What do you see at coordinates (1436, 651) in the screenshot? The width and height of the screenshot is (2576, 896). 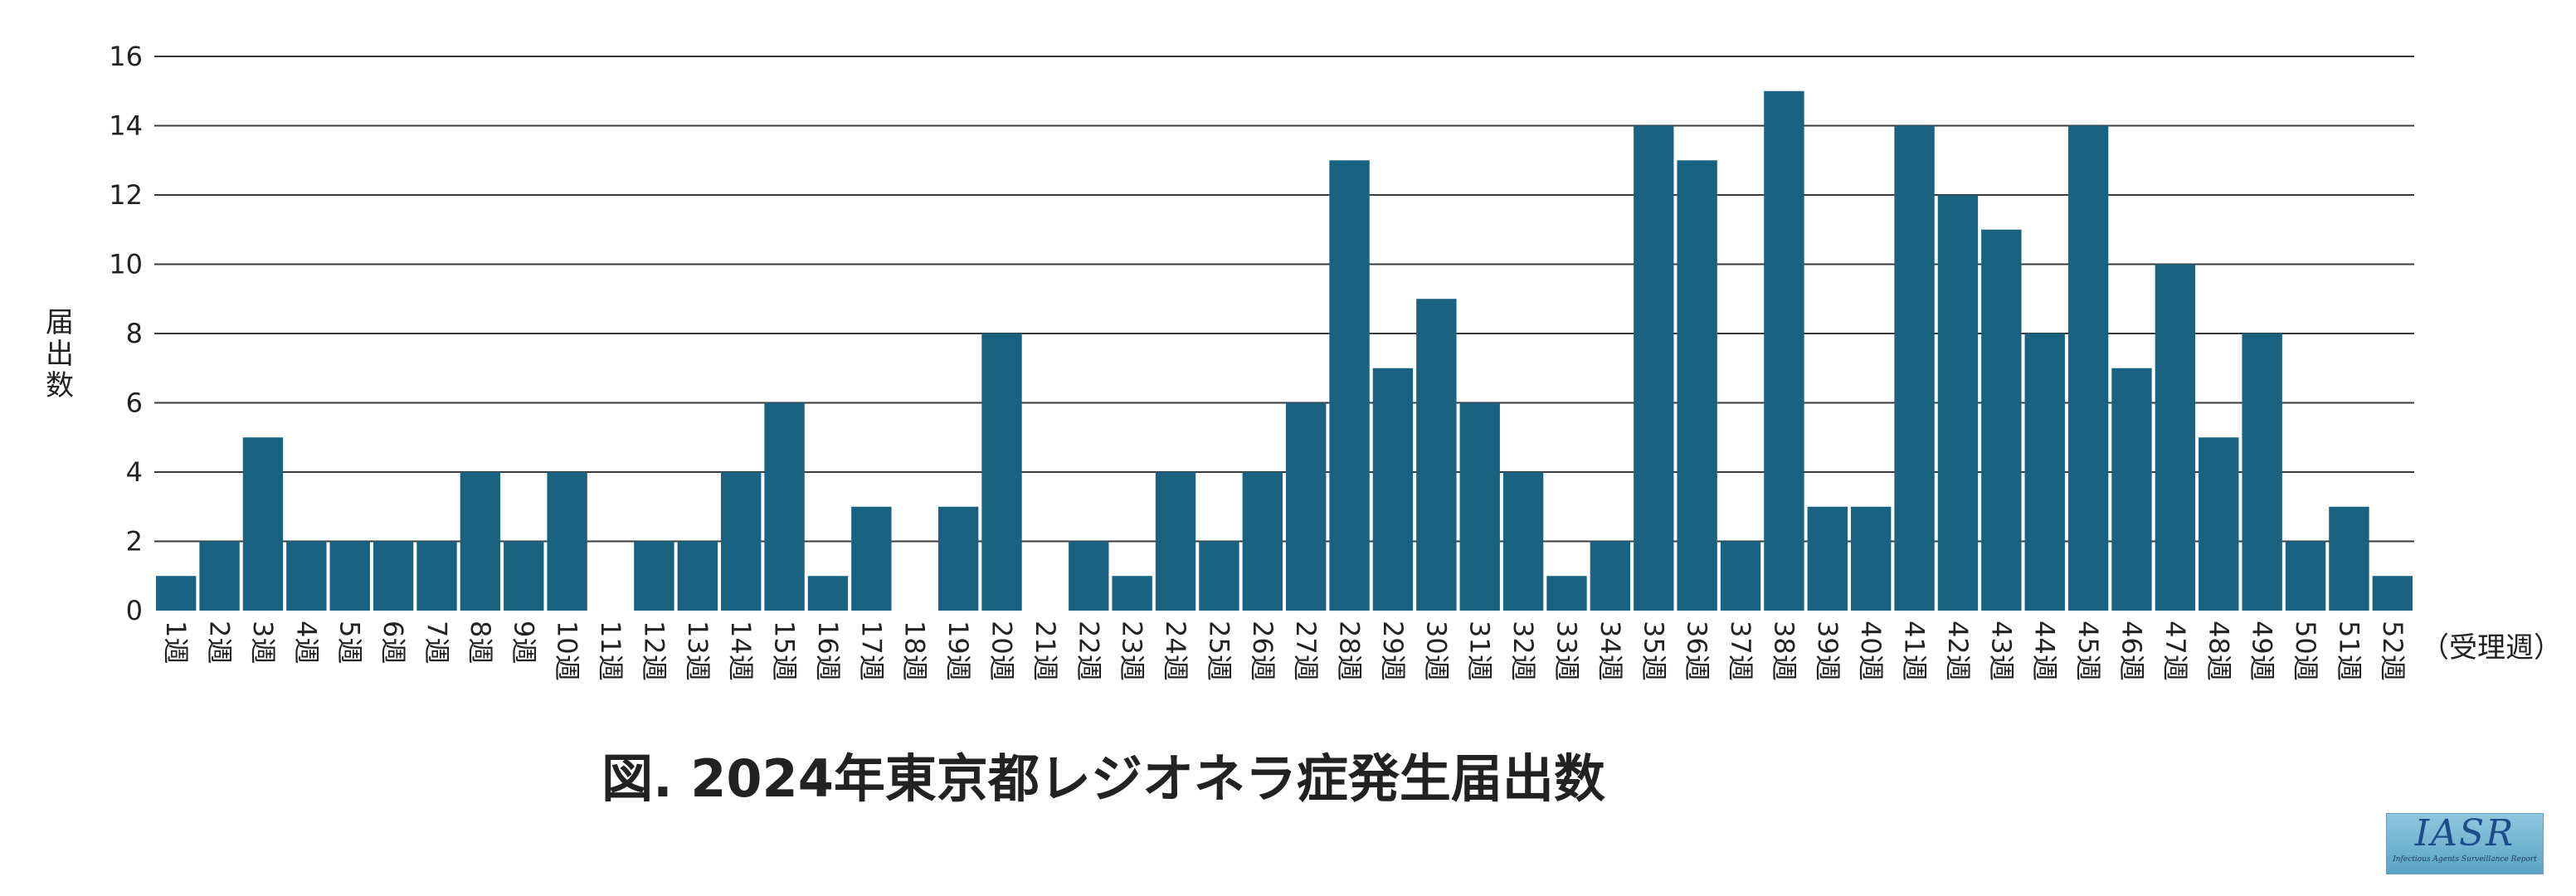 I see `x-tick-label: 30週` at bounding box center [1436, 651].